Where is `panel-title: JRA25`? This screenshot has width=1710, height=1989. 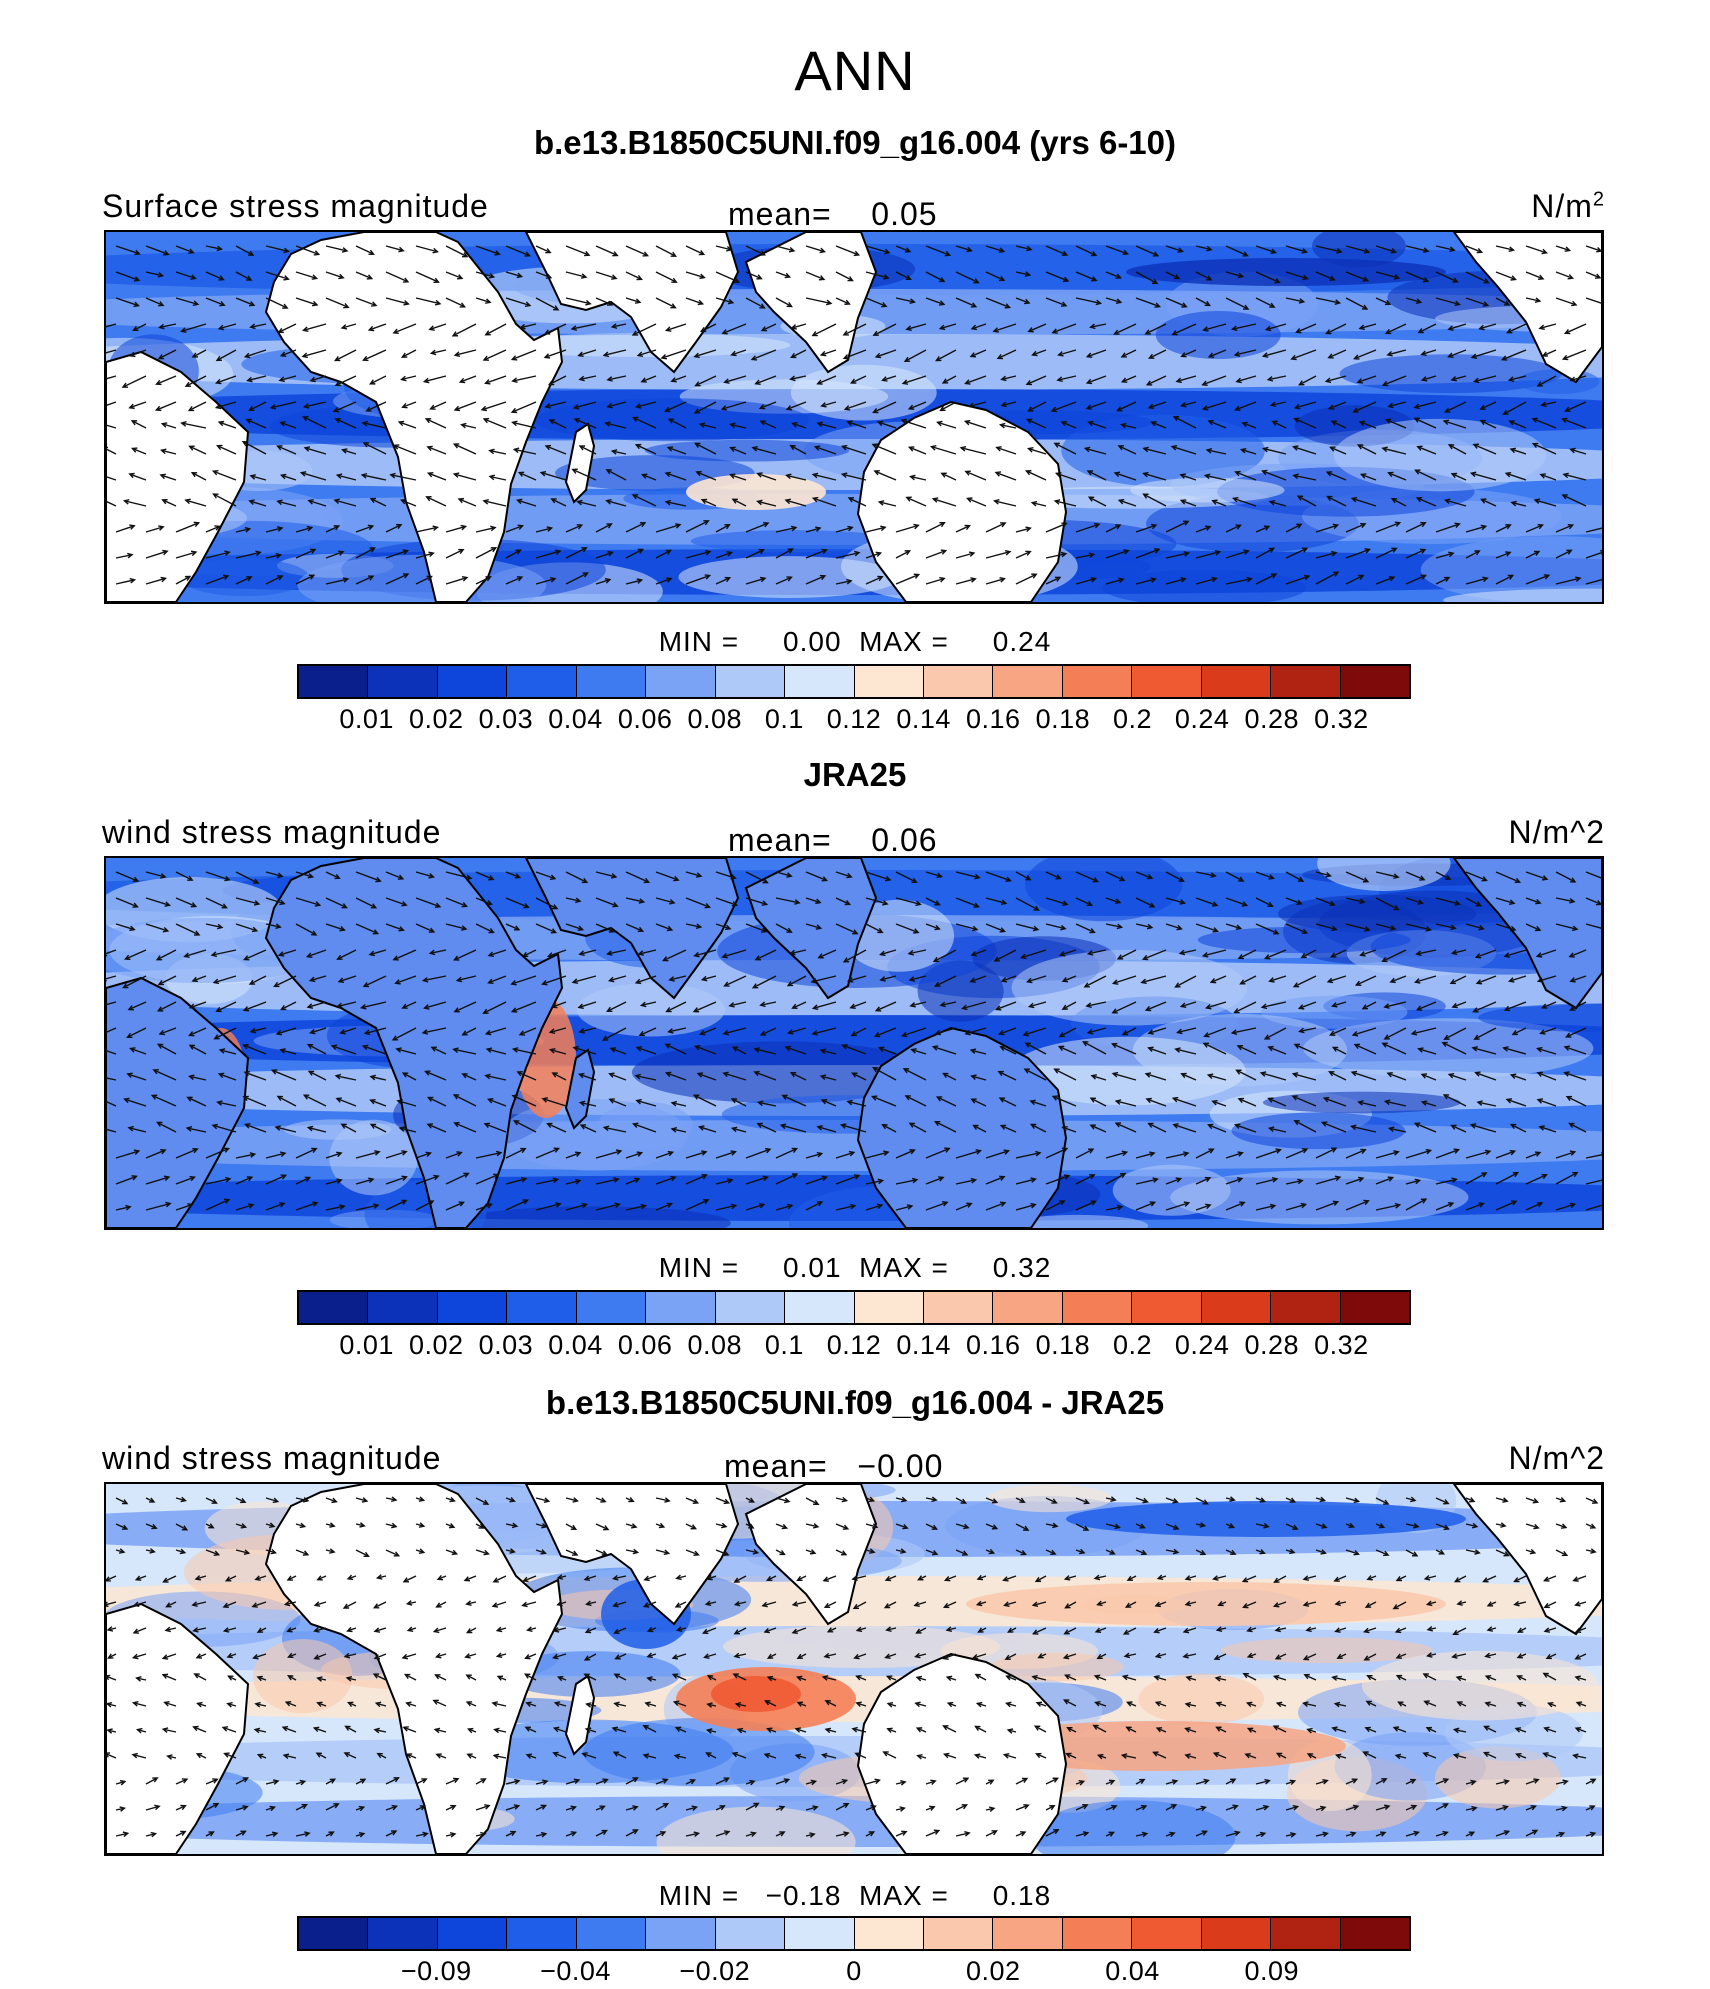
panel-title: JRA25 is located at coordinates (855, 774).